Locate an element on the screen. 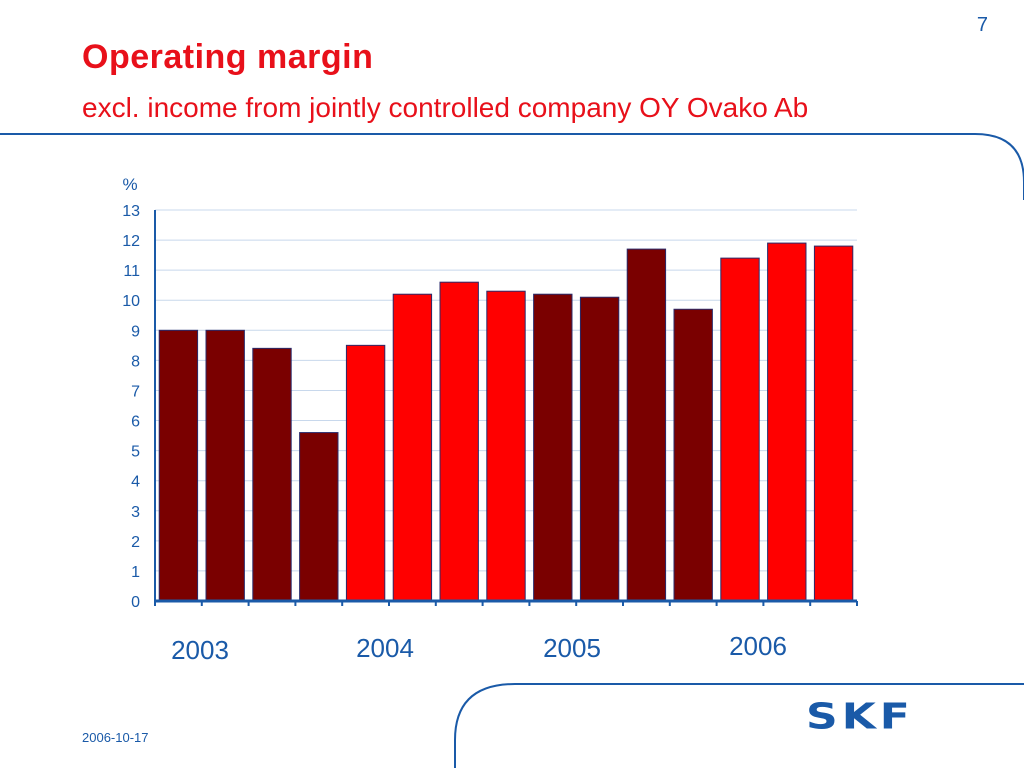 This screenshot has height=768, width=1024. y-tick-label: 2 is located at coordinates (135, 542).